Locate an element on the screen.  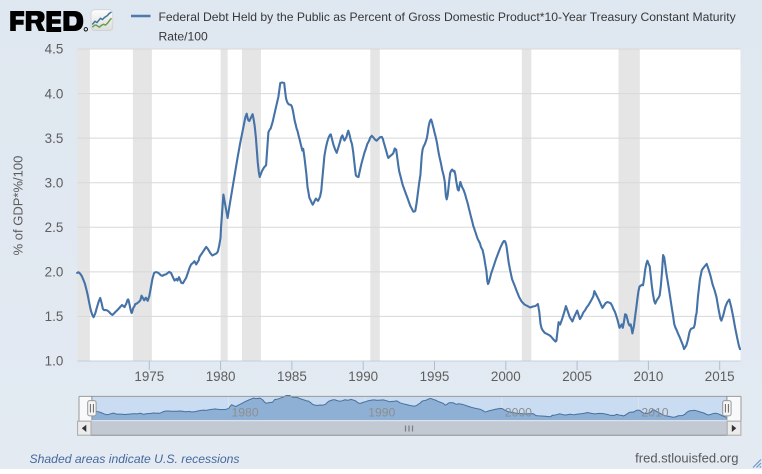
svg-text: 1985 is located at coordinates (292, 376).